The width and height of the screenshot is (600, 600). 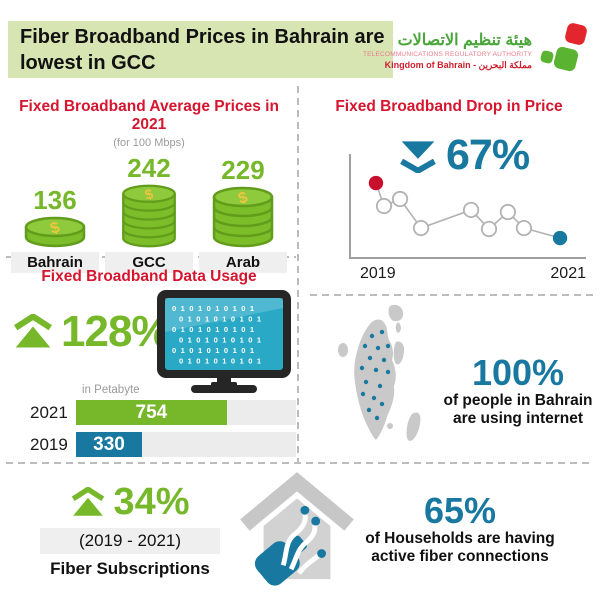 I want to click on usage-bar-row: 2021 754, so click(x=163, y=412).